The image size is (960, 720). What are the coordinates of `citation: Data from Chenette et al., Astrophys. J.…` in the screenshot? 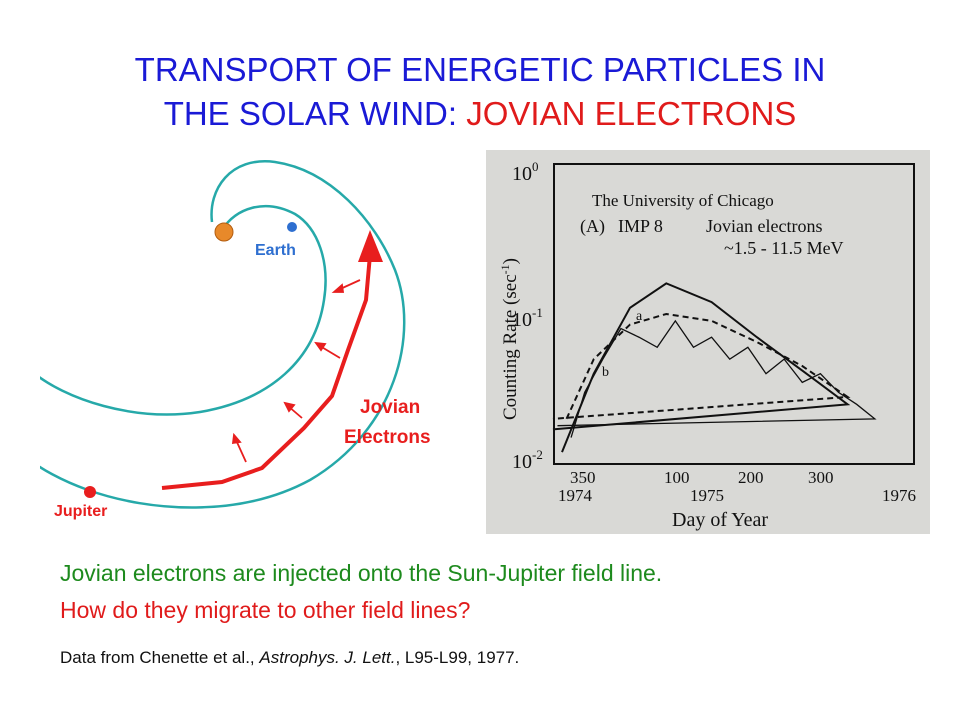 It's located at (289, 658).